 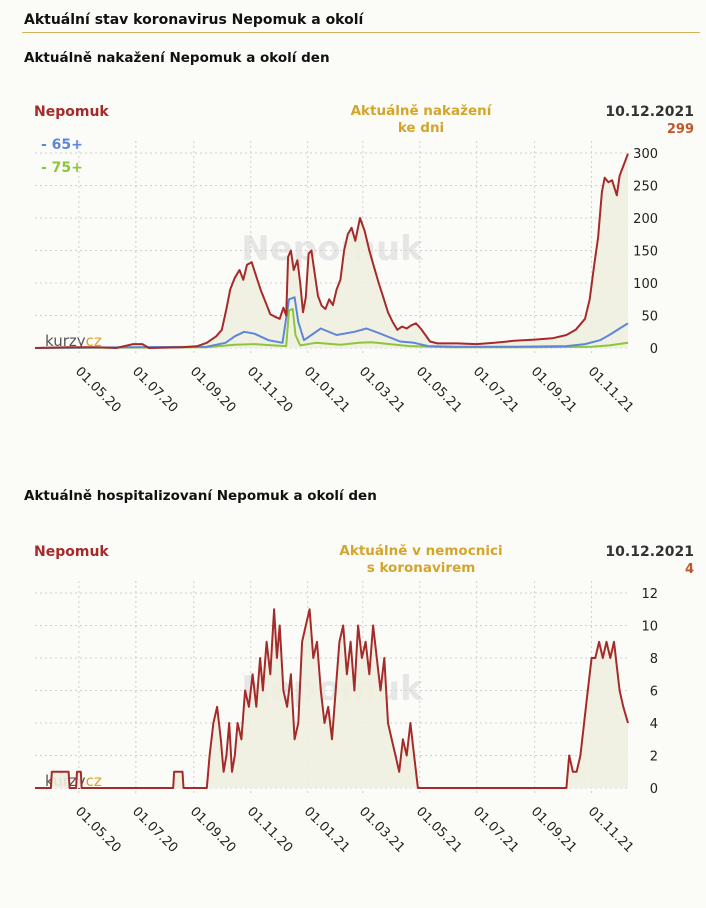 What do you see at coordinates (645, 154) in the screenshot?
I see `y-tick-label: 300` at bounding box center [645, 154].